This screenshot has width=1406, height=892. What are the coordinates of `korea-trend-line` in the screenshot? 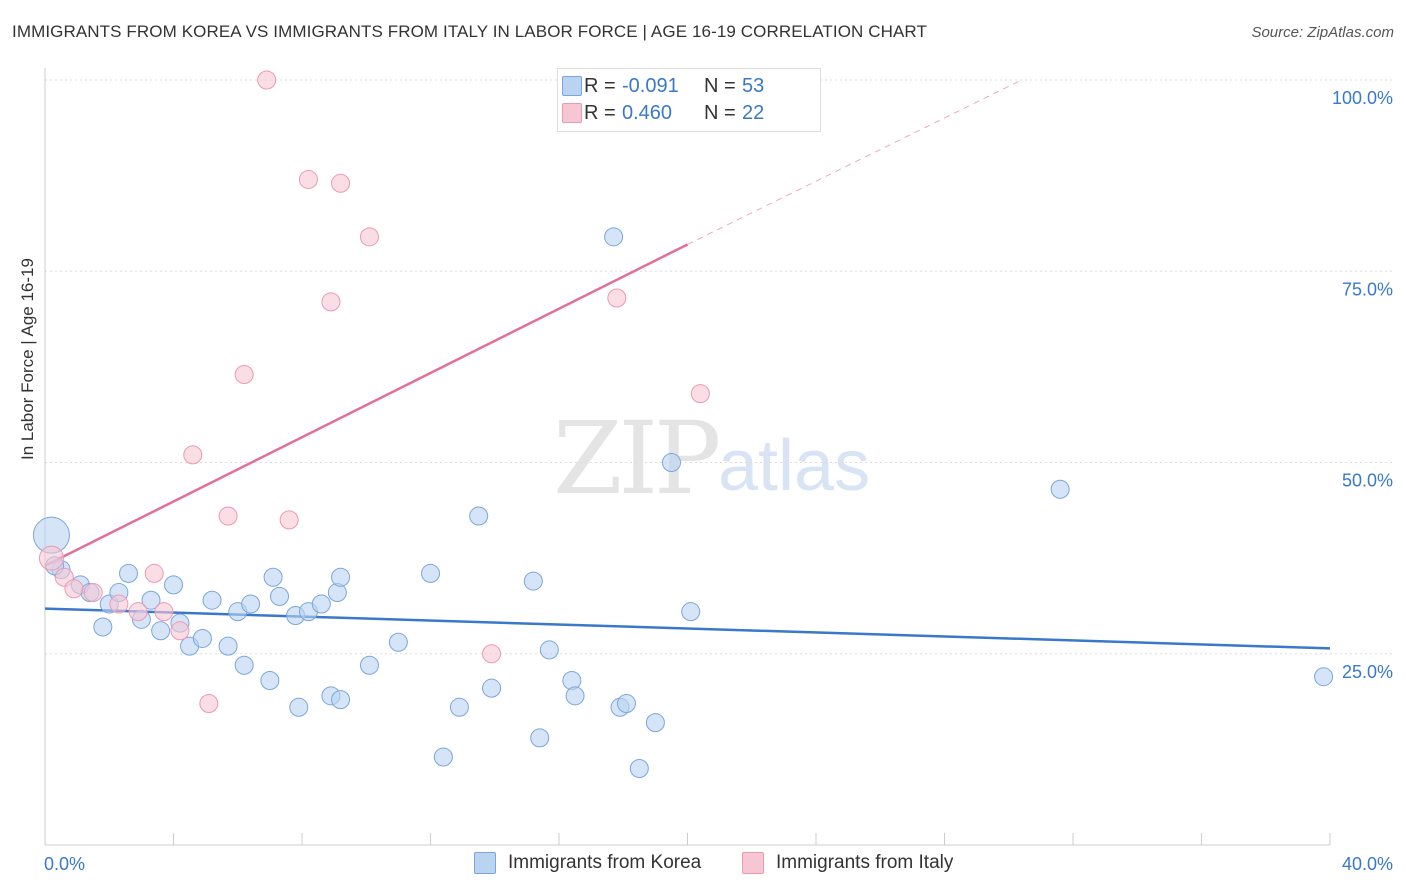 It's located at (687, 628).